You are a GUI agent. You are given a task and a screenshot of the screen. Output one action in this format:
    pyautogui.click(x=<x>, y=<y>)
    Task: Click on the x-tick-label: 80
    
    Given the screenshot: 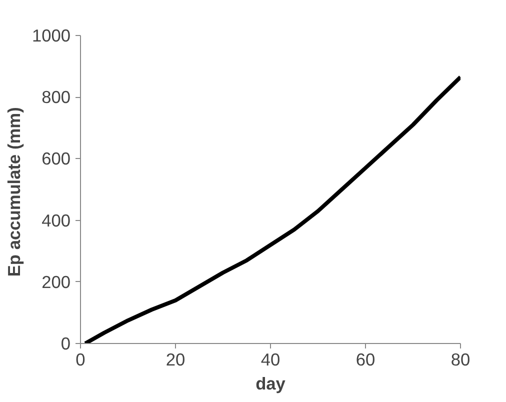 What is the action you would take?
    pyautogui.click(x=460, y=360)
    